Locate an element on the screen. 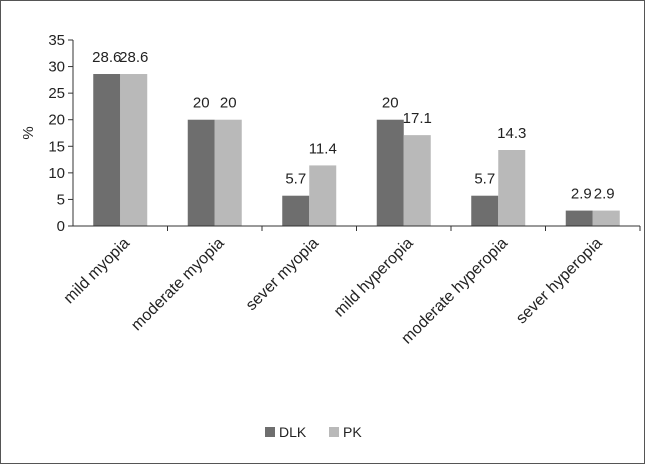 The width and height of the screenshot is (645, 464). y-tick-label: 10 is located at coordinates (56, 173).